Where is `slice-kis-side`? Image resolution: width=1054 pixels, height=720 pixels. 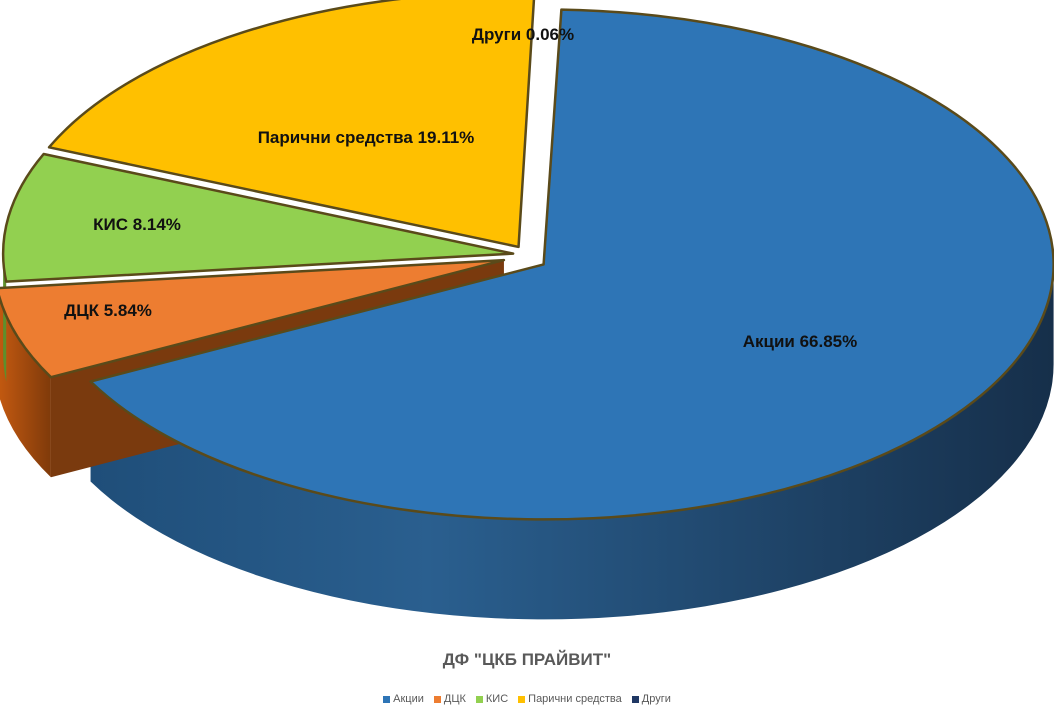
slice-kis-side is located at coordinates (5, 317).